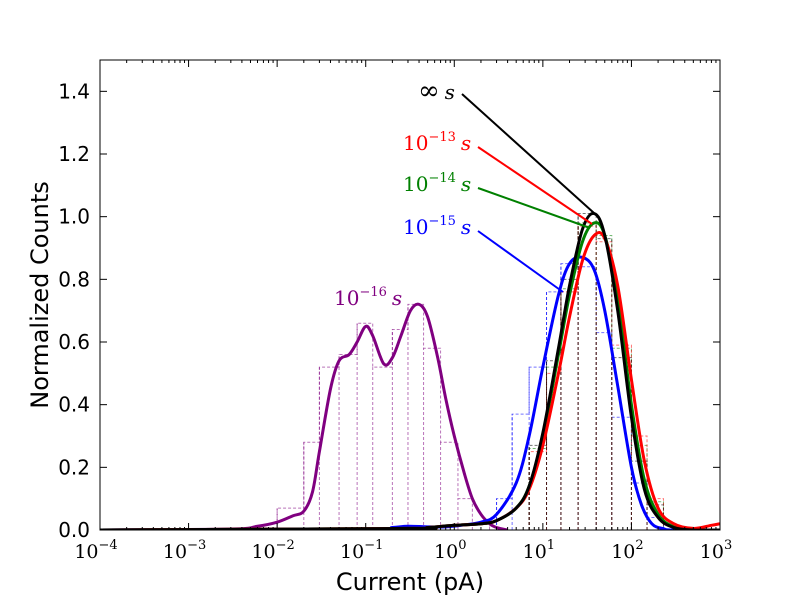 This screenshot has height=600, width=800. I want to click on x-tick-label: 10⁻³, so click(184, 550).